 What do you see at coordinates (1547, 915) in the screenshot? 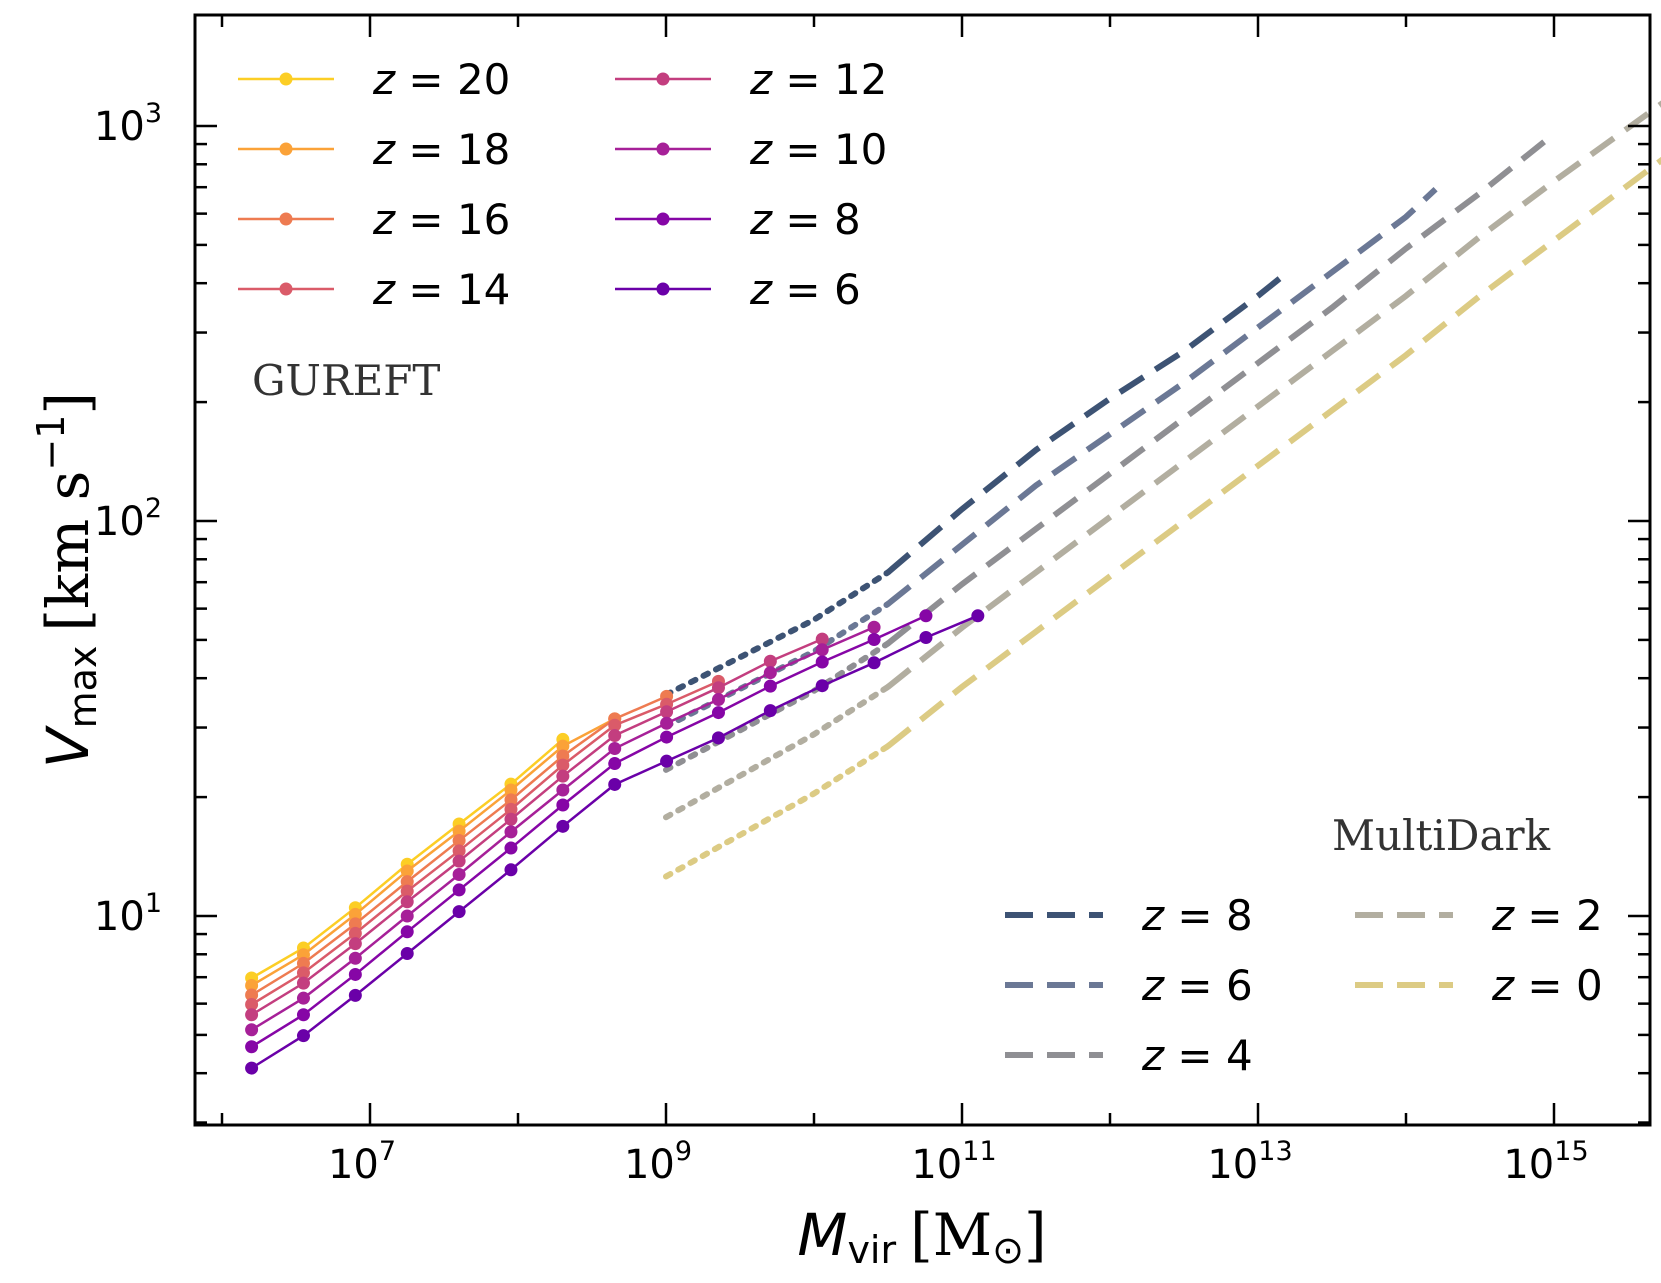
I see `multidark-legend-label: z = 2` at bounding box center [1547, 915].